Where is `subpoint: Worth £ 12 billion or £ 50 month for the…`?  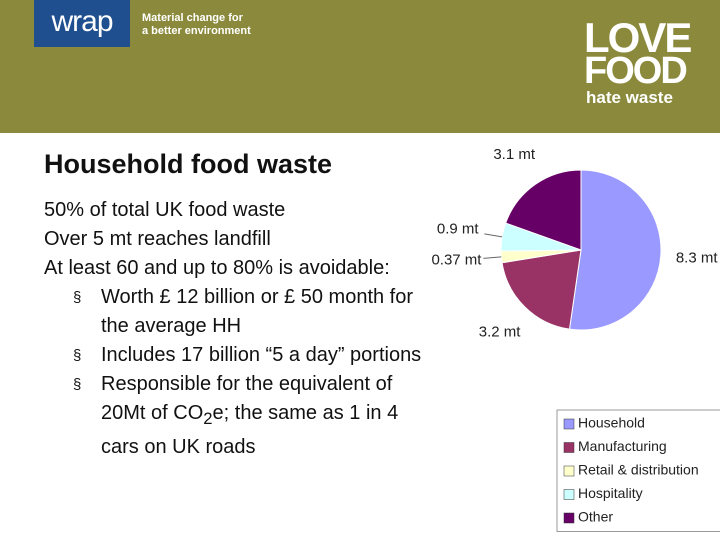 subpoint: Worth £ 12 billion or £ 50 month for the… is located at coordinates (256, 312).